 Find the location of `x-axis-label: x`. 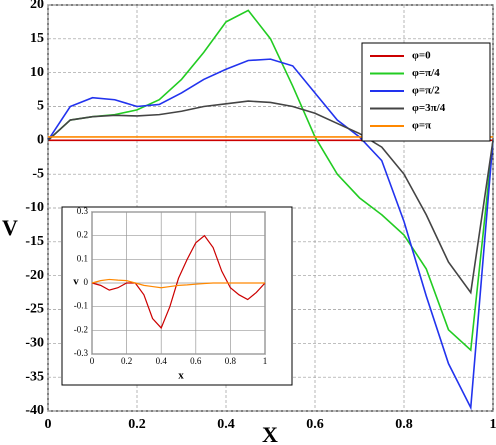

x-axis-label: x is located at coordinates (181, 376).